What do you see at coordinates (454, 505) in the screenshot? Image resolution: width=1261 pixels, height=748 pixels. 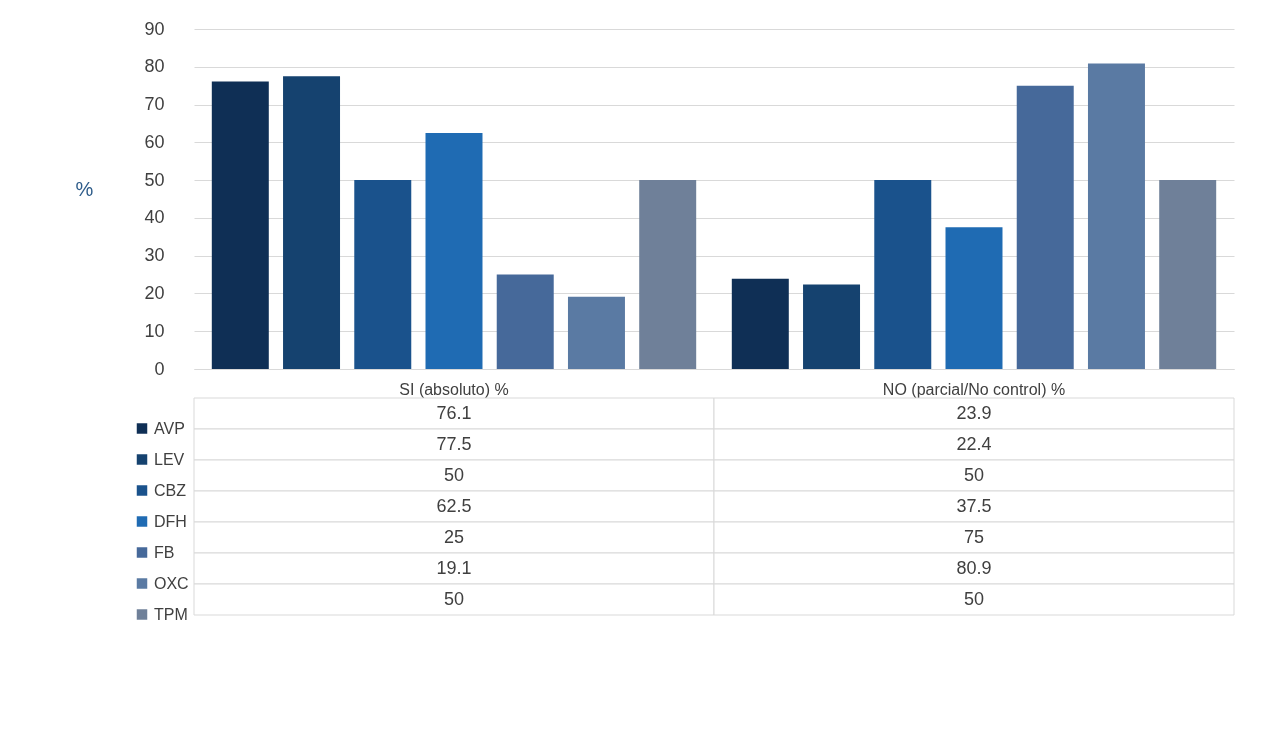 I see `data-label: 62.5` at bounding box center [454, 505].